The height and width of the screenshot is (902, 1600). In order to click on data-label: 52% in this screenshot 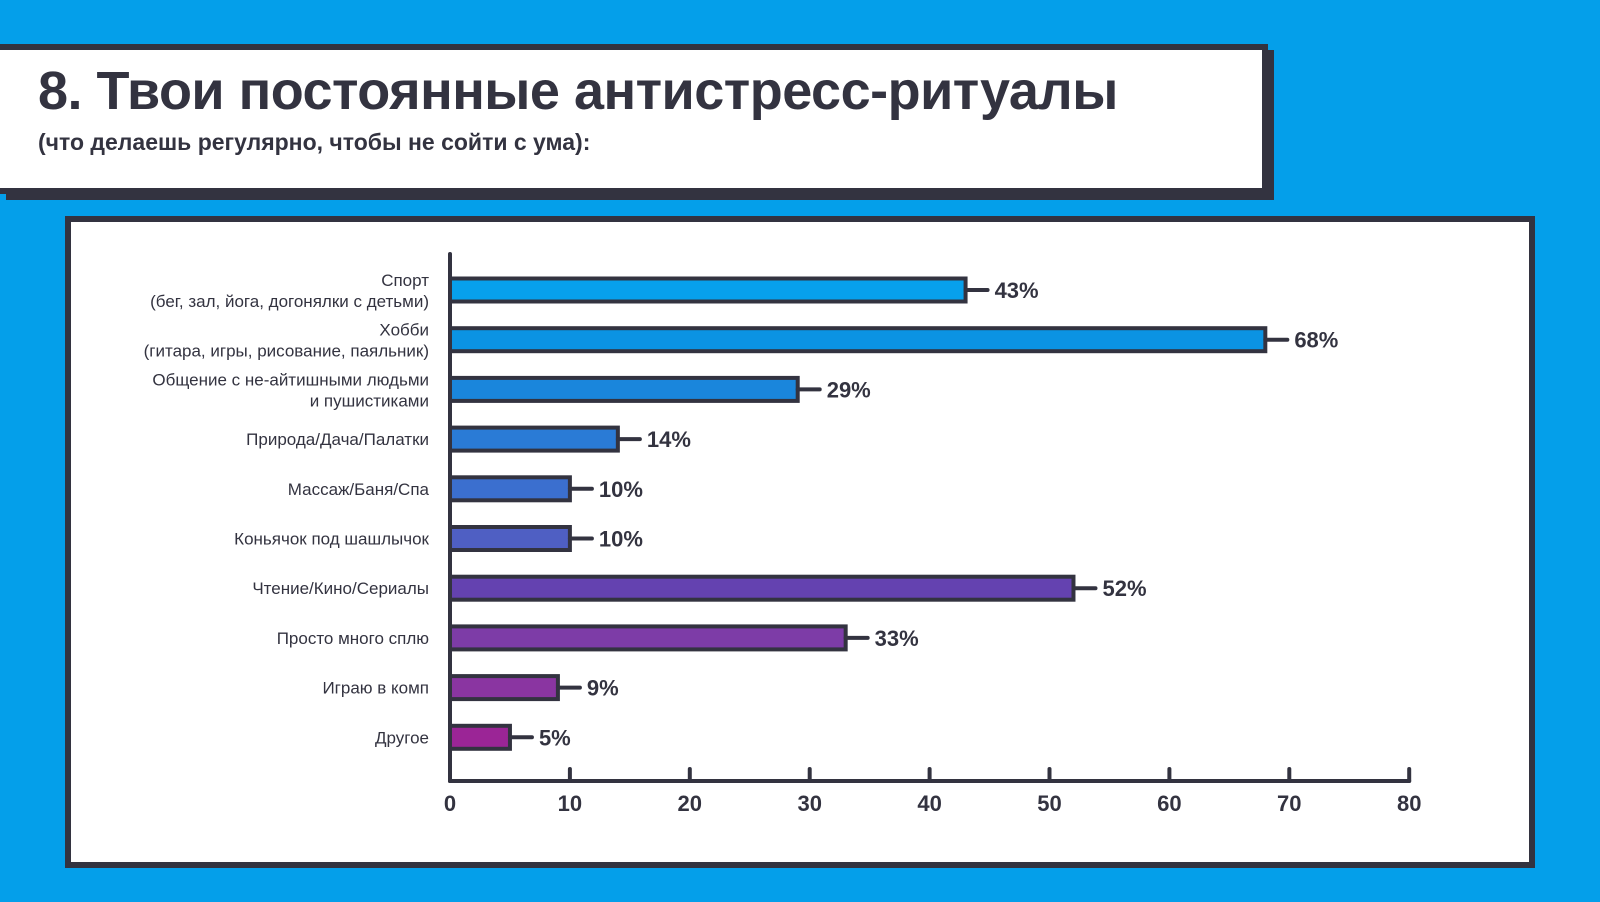, I will do `click(1124, 588)`.